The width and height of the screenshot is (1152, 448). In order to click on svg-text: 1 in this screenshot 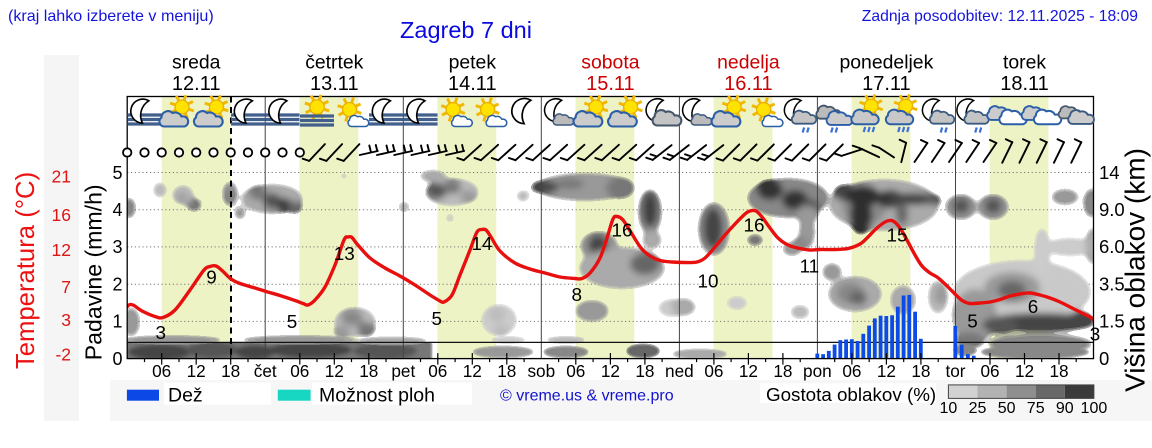, I will do `click(117, 322)`.